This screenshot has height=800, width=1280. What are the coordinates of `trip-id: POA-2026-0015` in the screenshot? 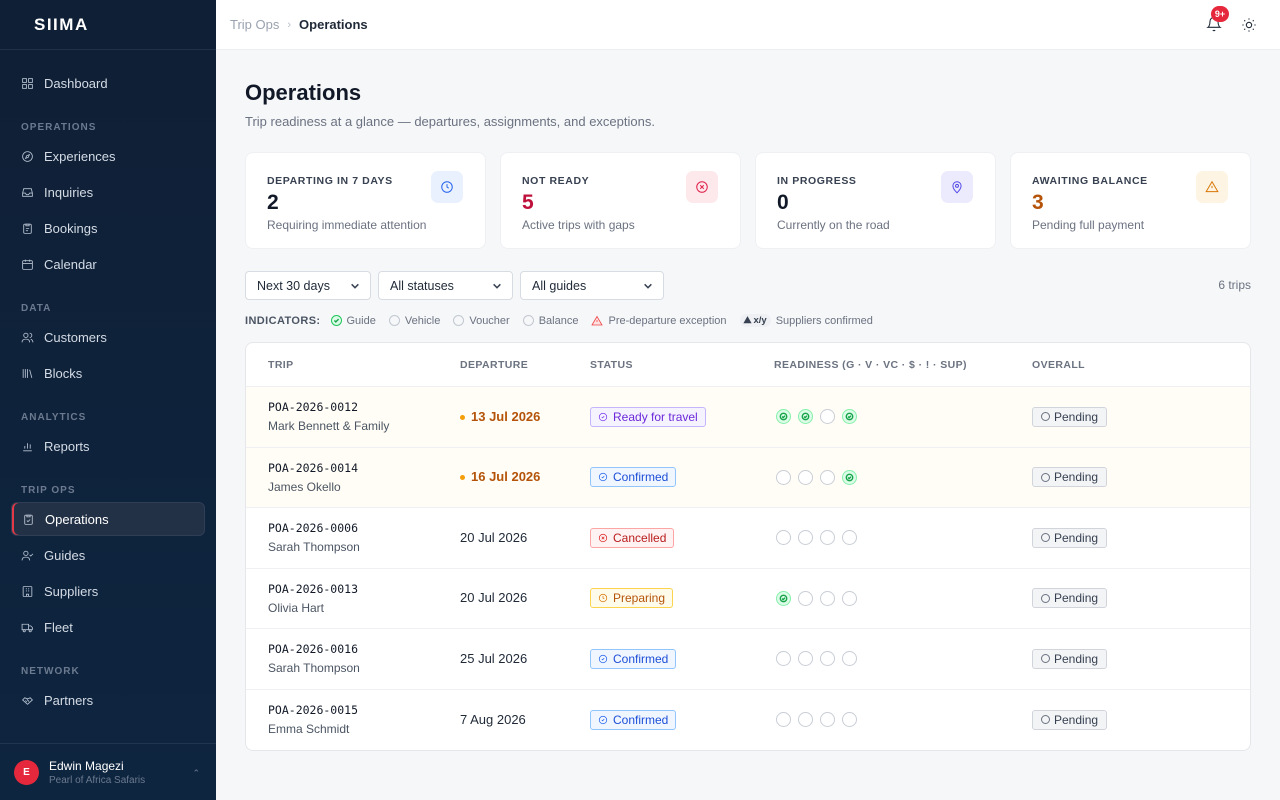 It's located at (313, 710).